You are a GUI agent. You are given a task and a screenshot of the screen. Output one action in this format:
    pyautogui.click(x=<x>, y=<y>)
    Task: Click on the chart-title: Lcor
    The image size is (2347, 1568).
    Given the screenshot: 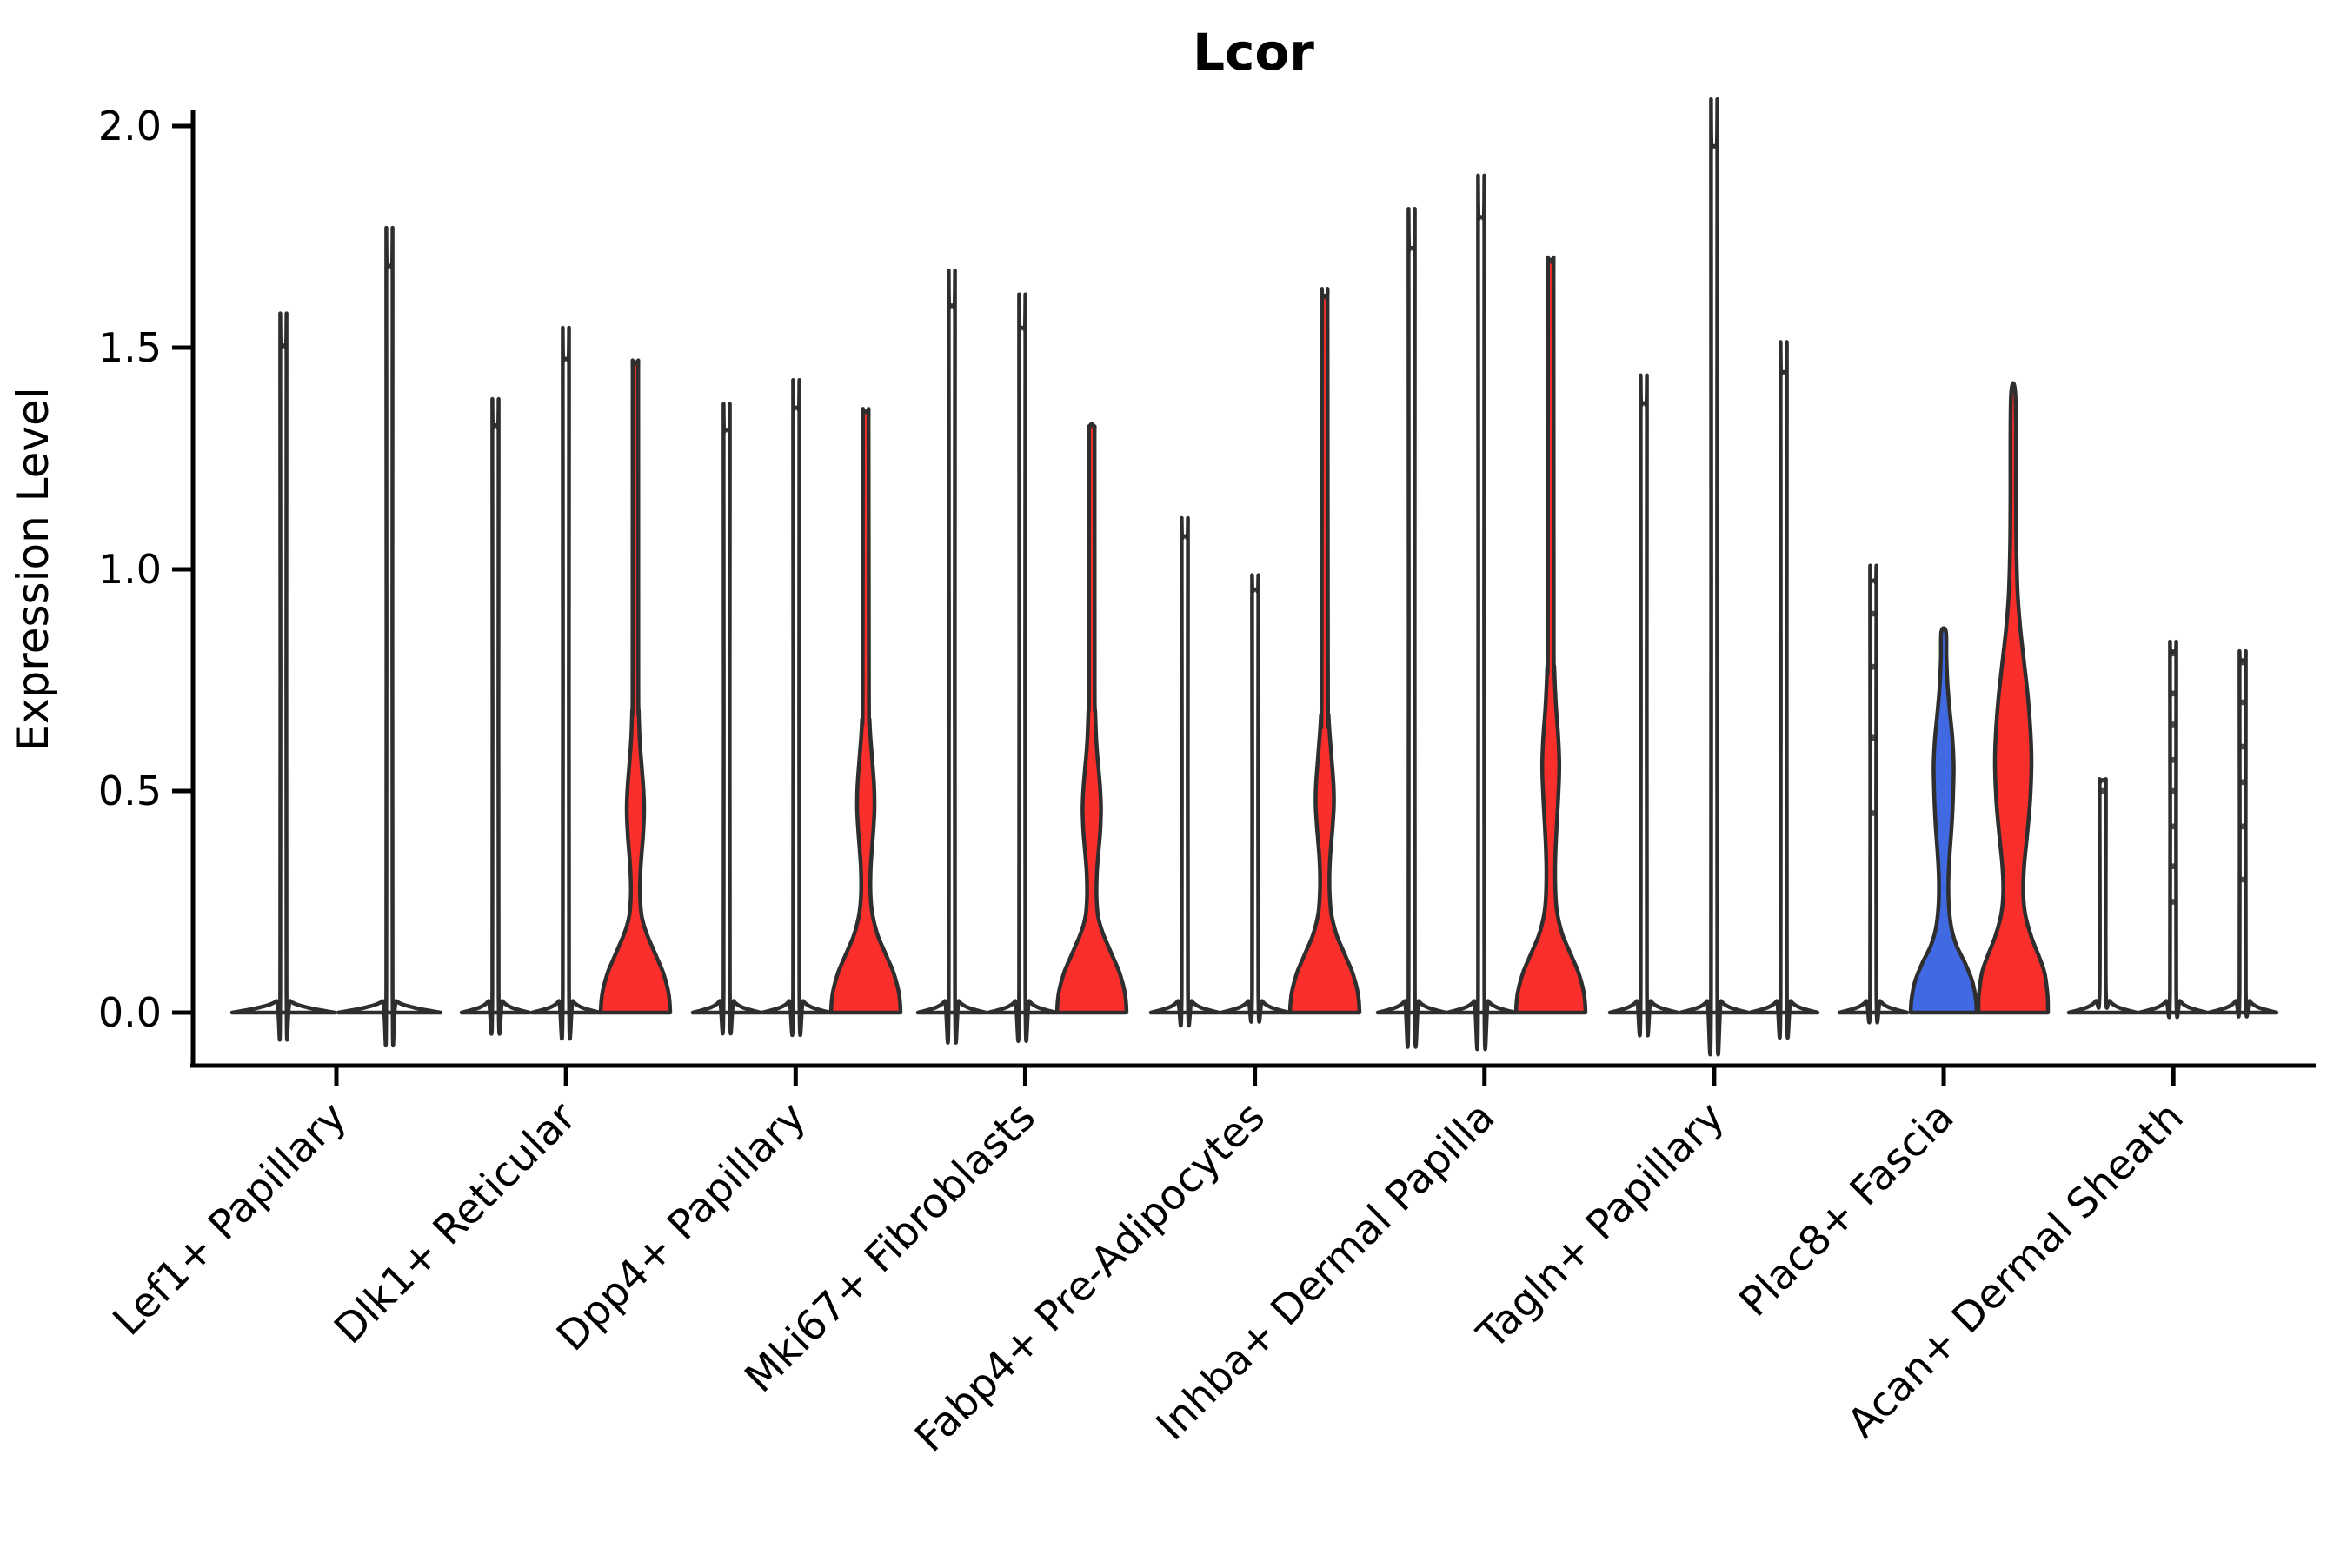 What is the action you would take?
    pyautogui.click(x=1253, y=52)
    